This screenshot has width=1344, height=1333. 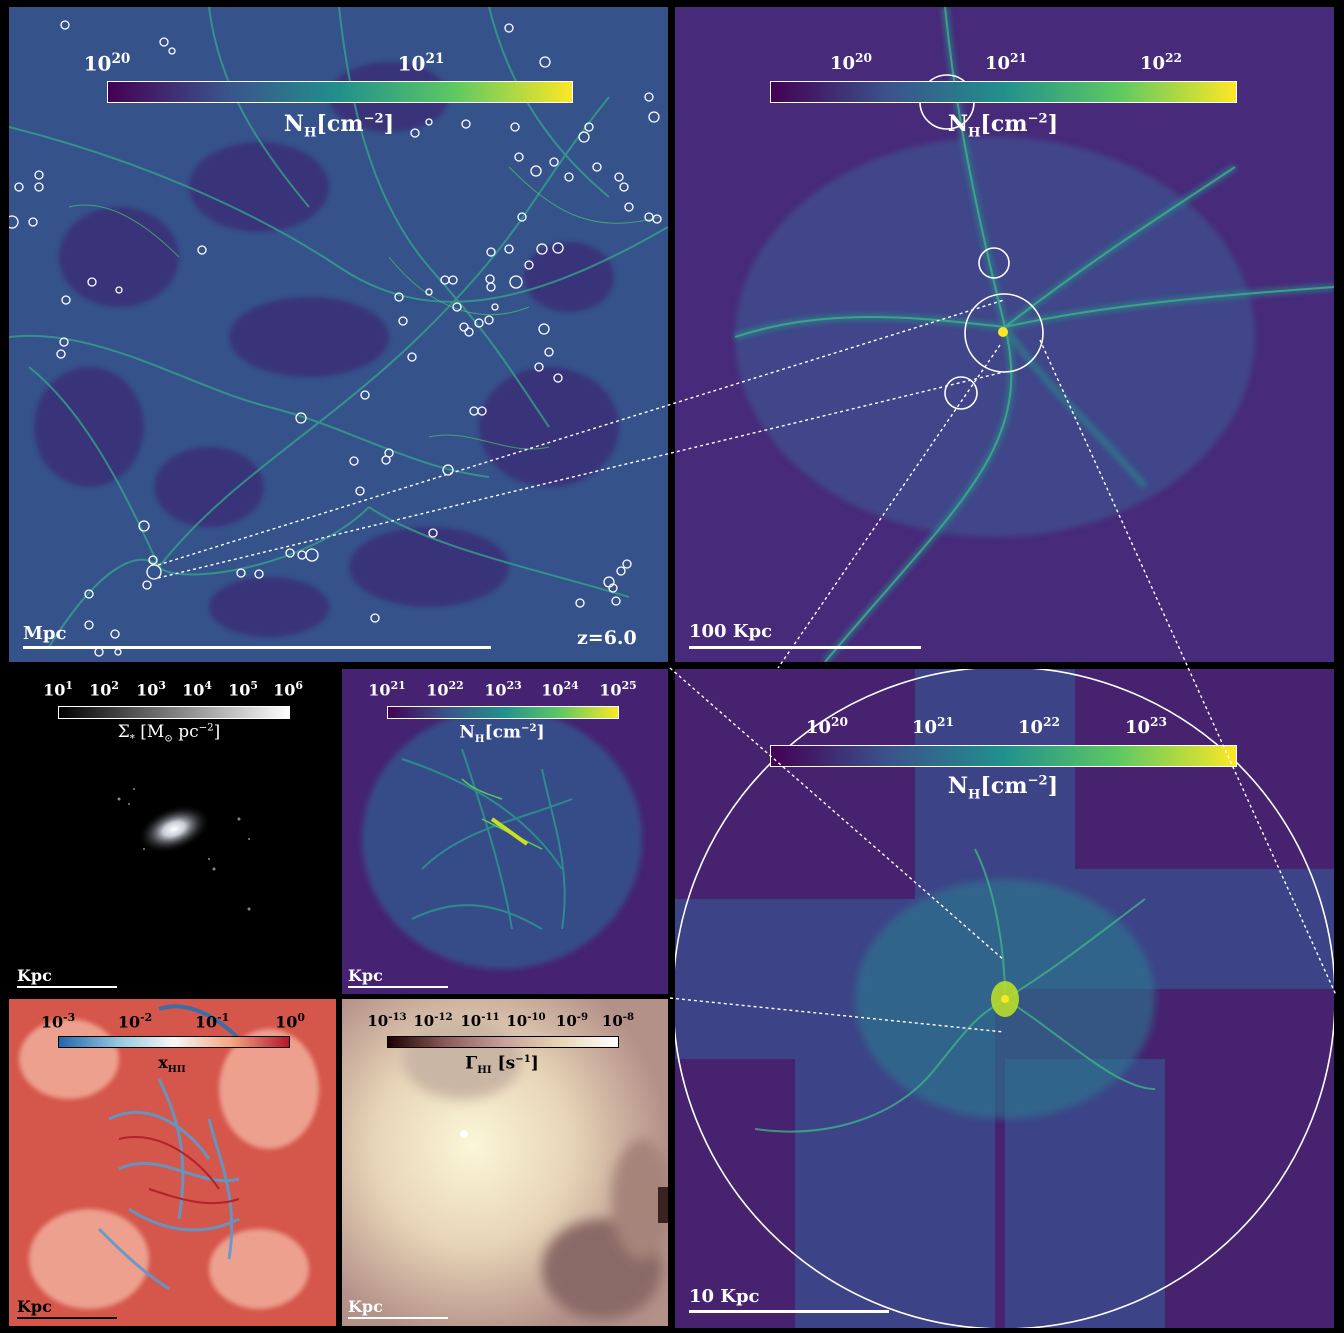 I want to click on cbar-label: Σ* [M⊙ pc−2], so click(x=169, y=733).